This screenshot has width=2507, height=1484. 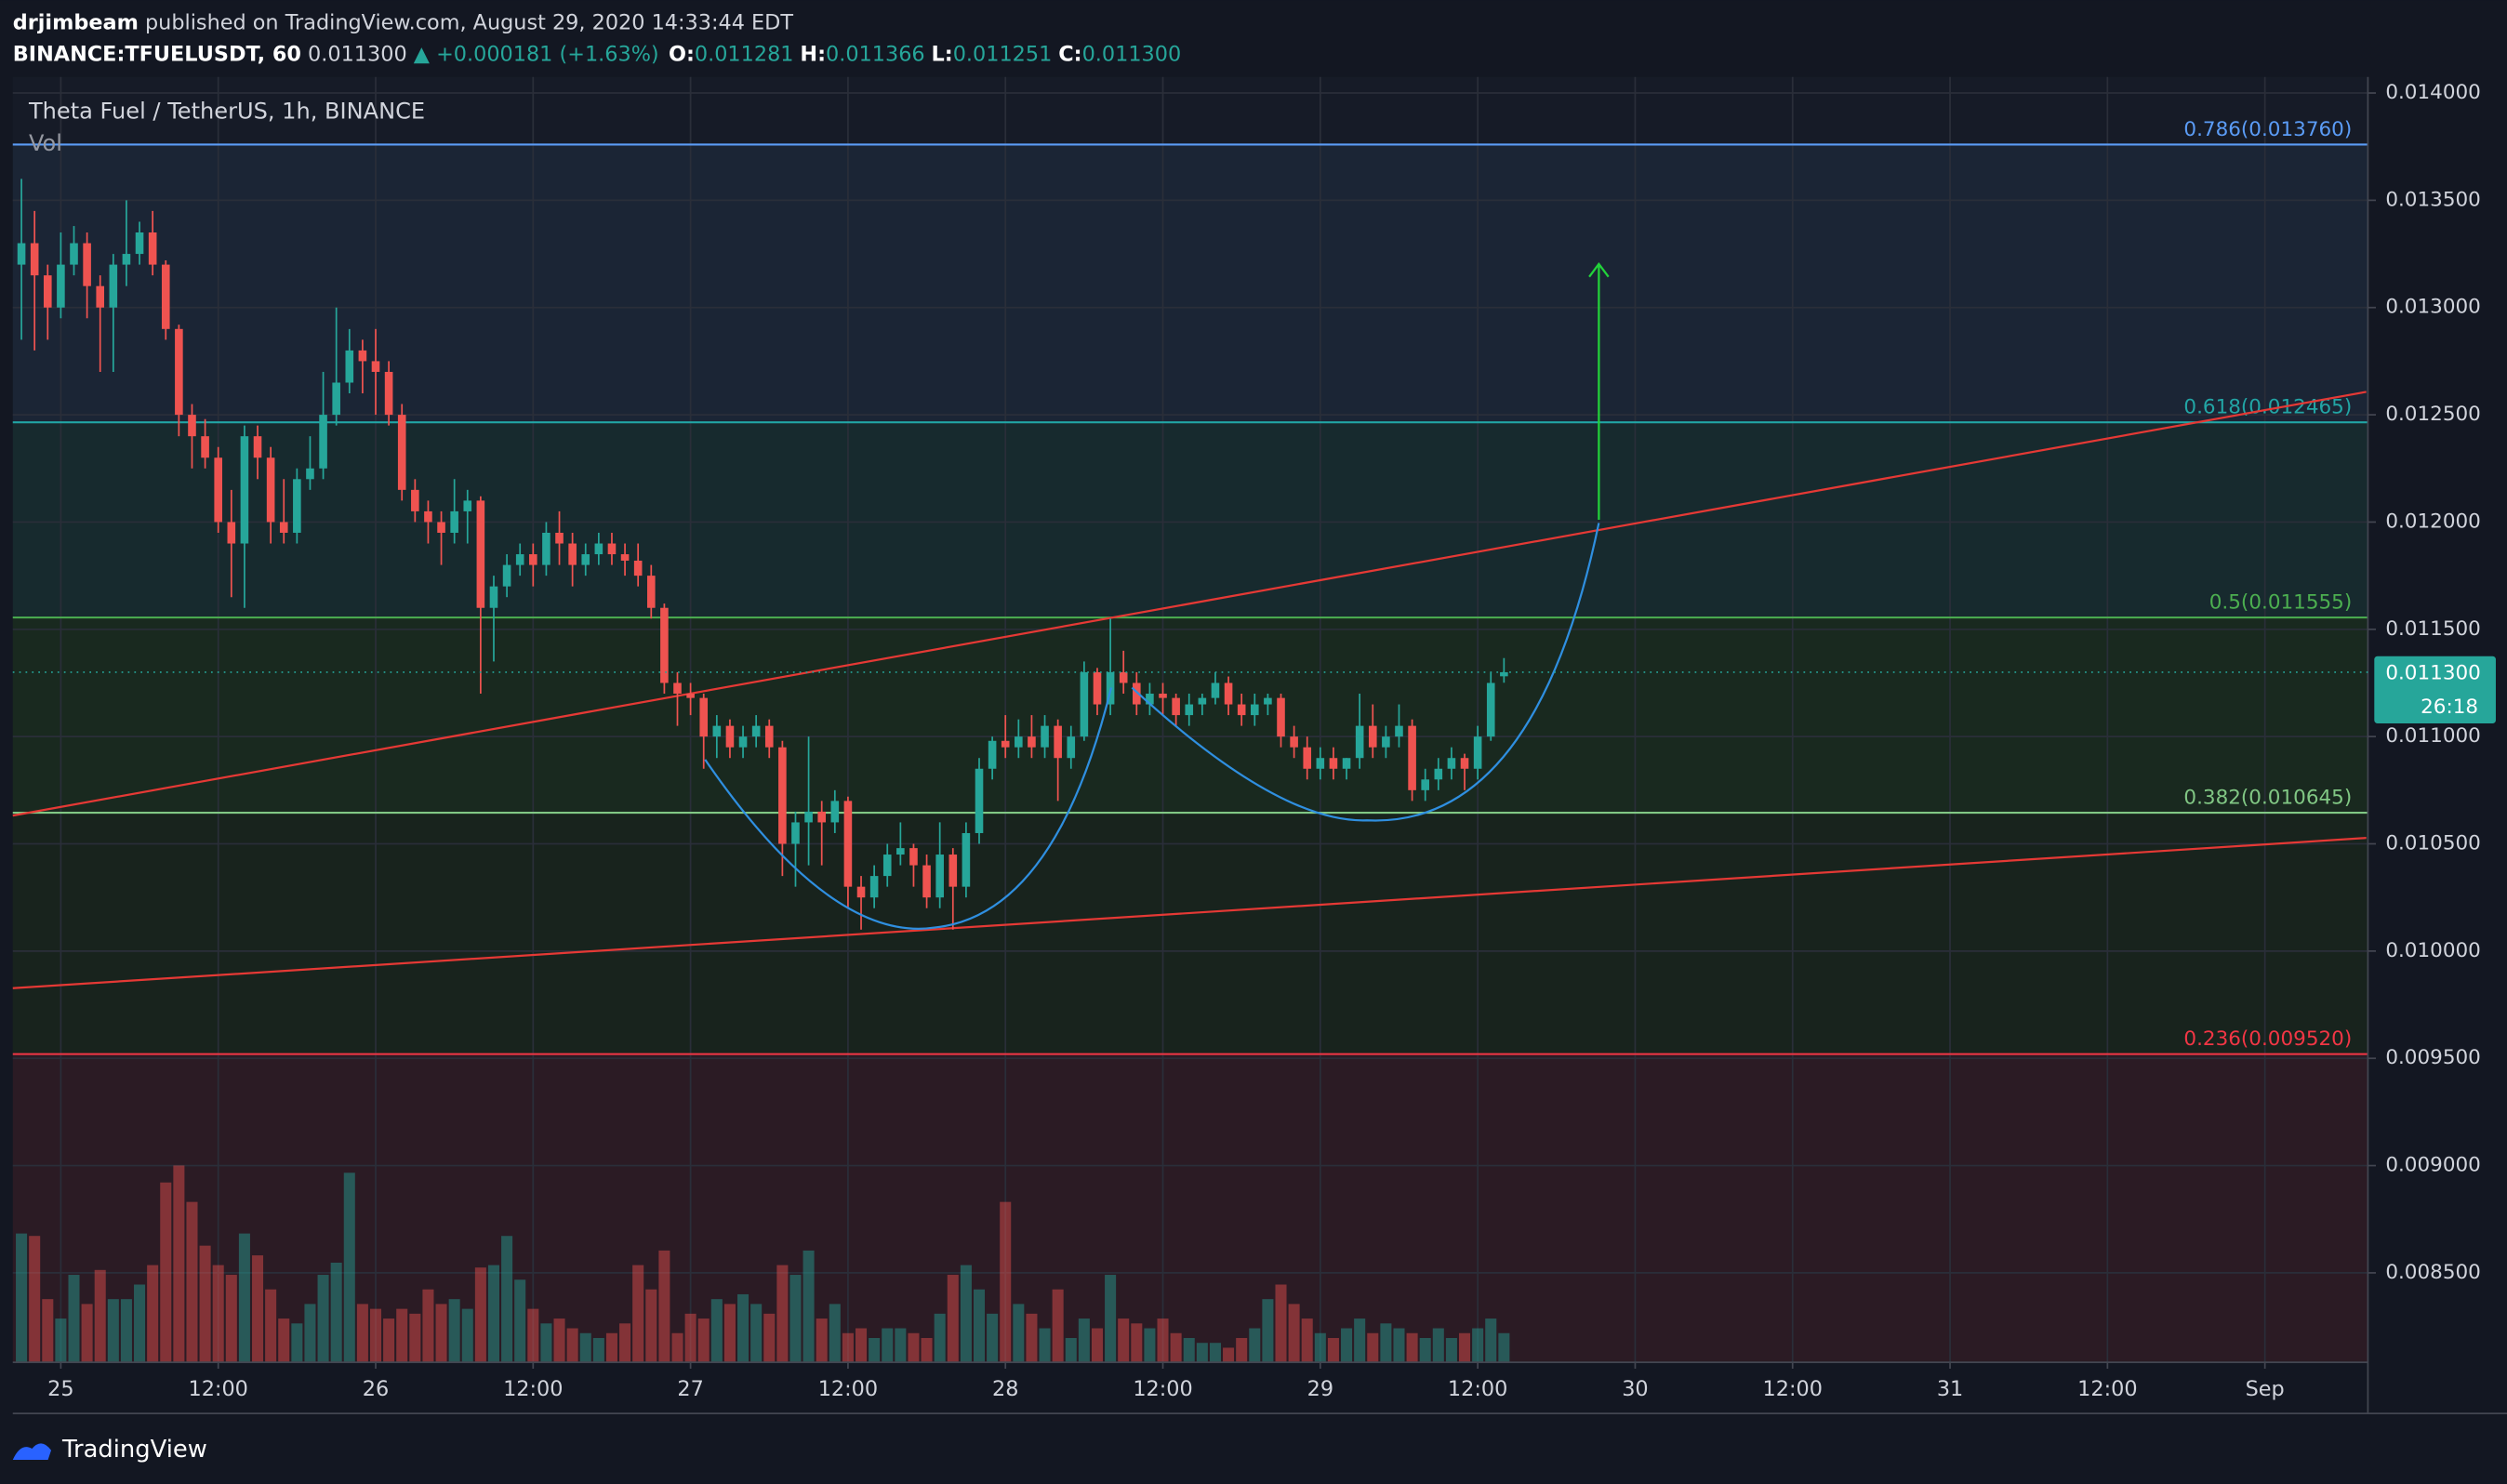 What do you see at coordinates (1132, 54) in the screenshot?
I see `ohlc-value: 0.011300` at bounding box center [1132, 54].